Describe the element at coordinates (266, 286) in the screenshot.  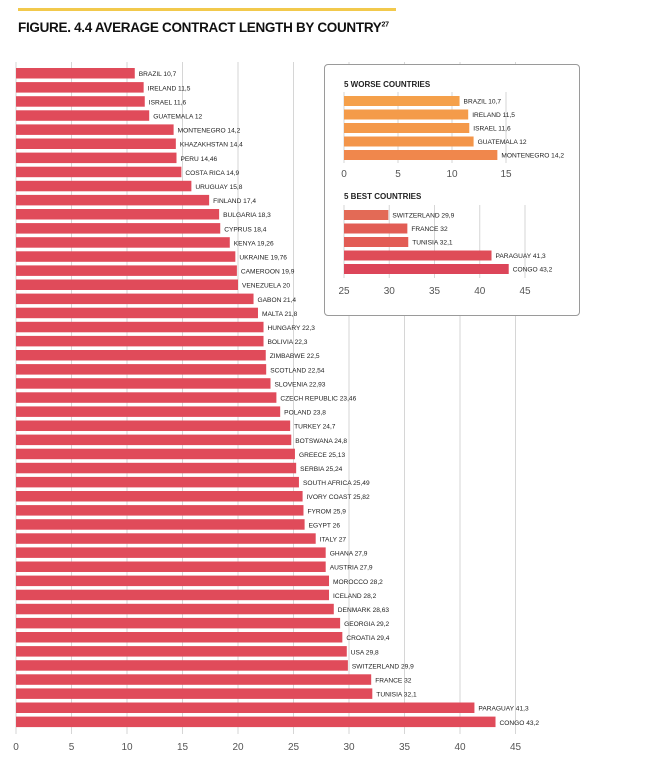
I see `bar-label: VENEZUELA 20` at that location.